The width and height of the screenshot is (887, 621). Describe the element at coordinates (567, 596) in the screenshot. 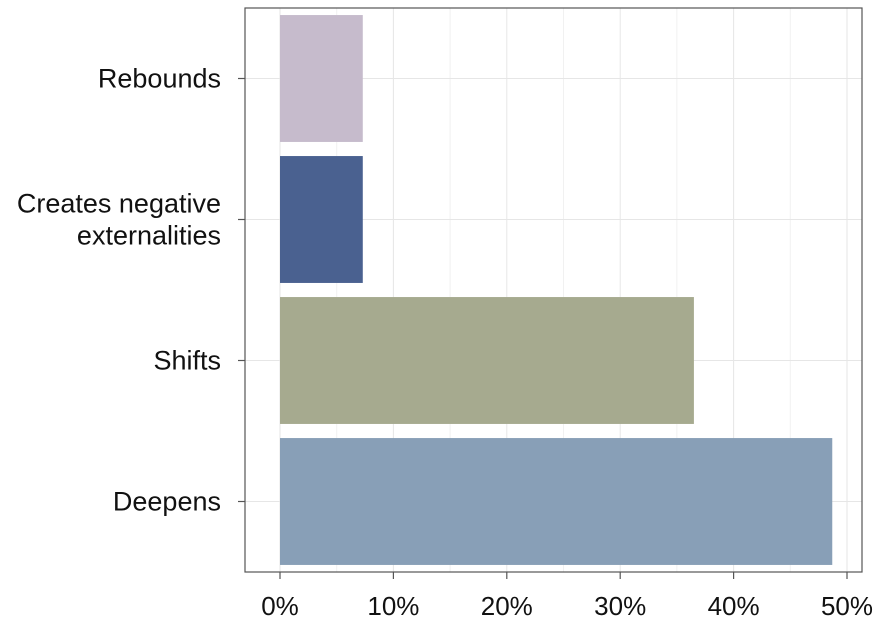

I see `x-axis: 0% 10% 20% 30% 40% 50%` at that location.